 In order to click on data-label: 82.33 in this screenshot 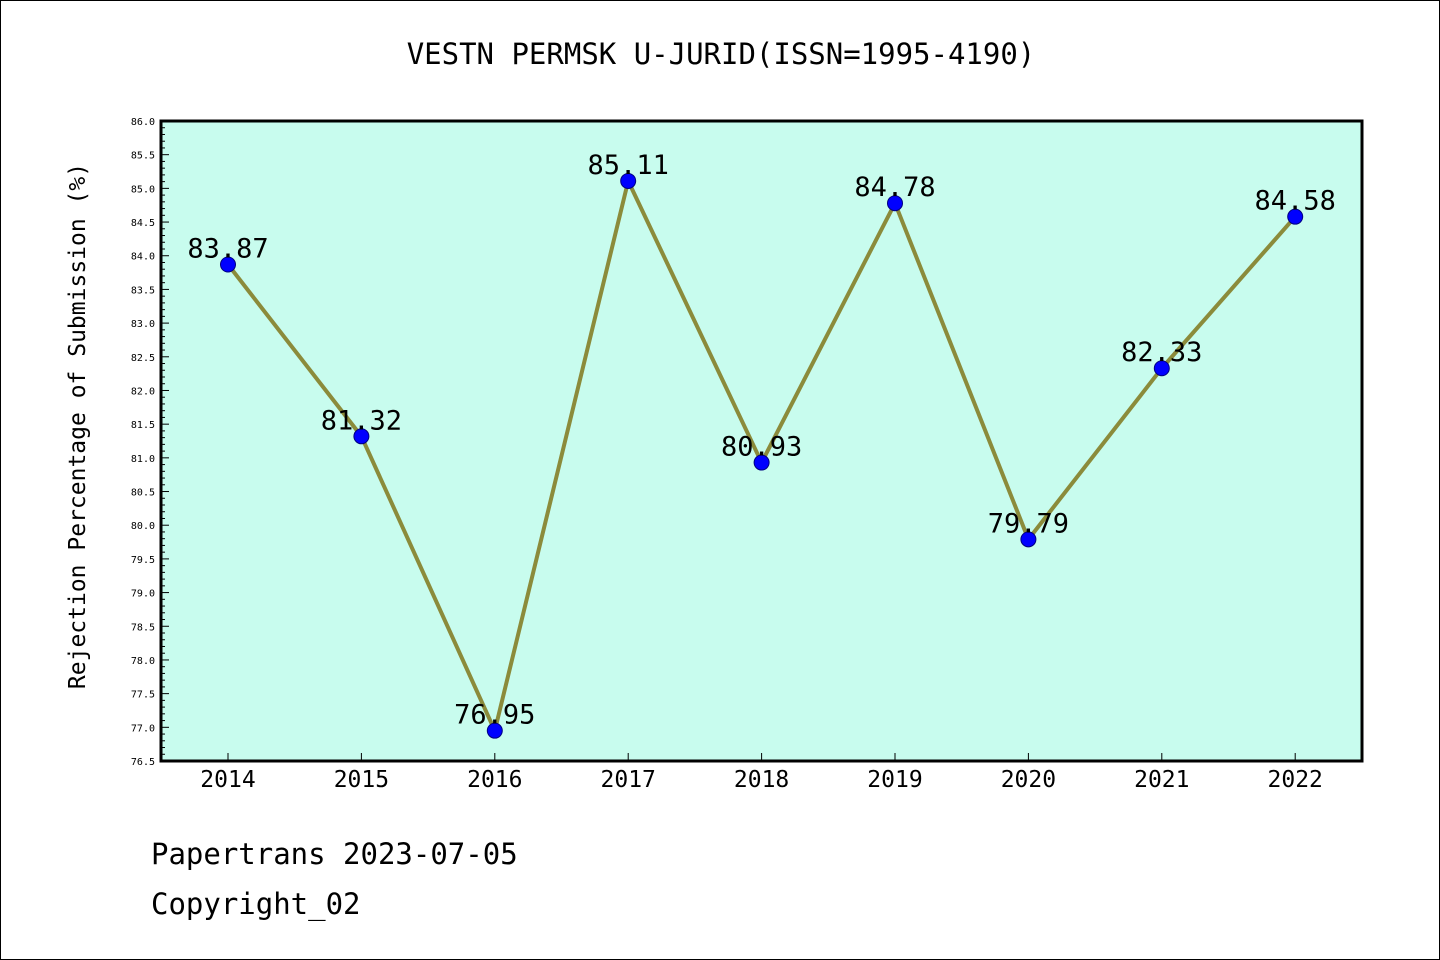, I will do `click(1161, 352)`.